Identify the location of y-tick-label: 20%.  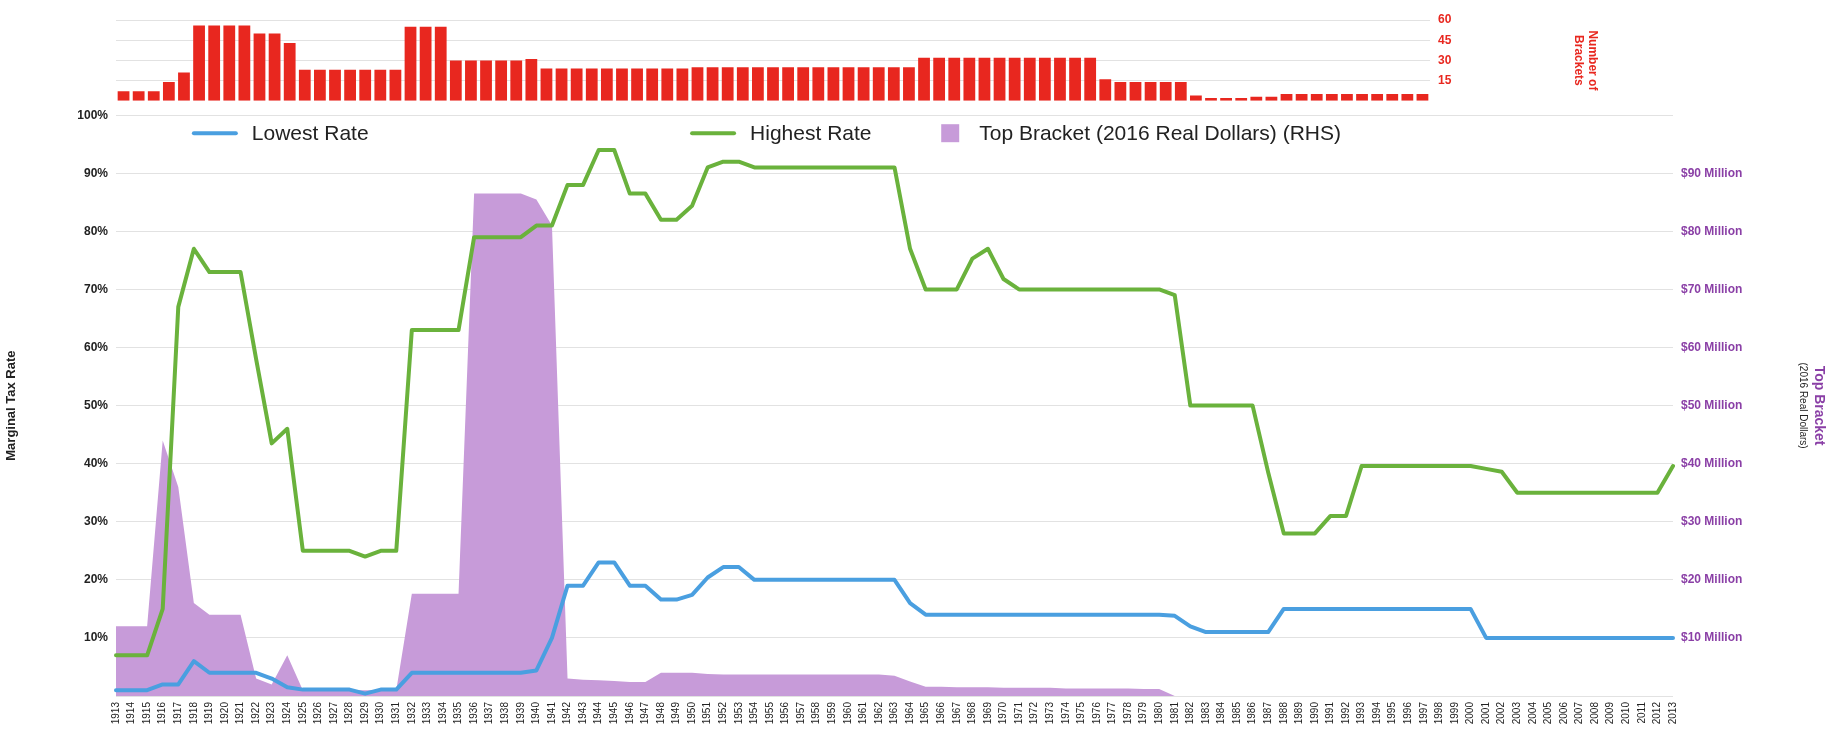
(96, 579).